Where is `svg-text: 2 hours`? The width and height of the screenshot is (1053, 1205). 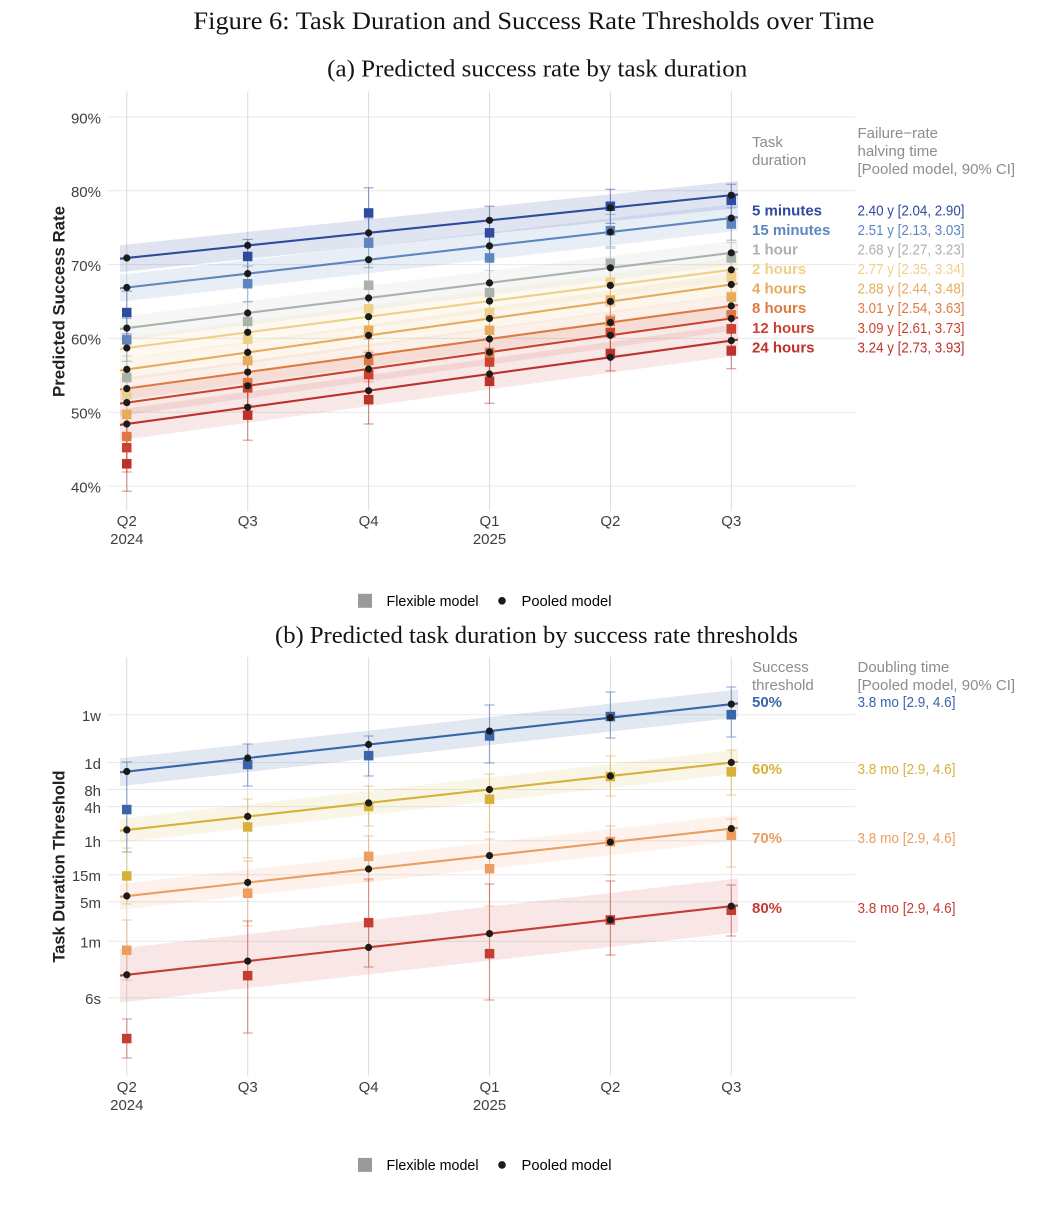
svg-text: 2 hours is located at coordinates (779, 269).